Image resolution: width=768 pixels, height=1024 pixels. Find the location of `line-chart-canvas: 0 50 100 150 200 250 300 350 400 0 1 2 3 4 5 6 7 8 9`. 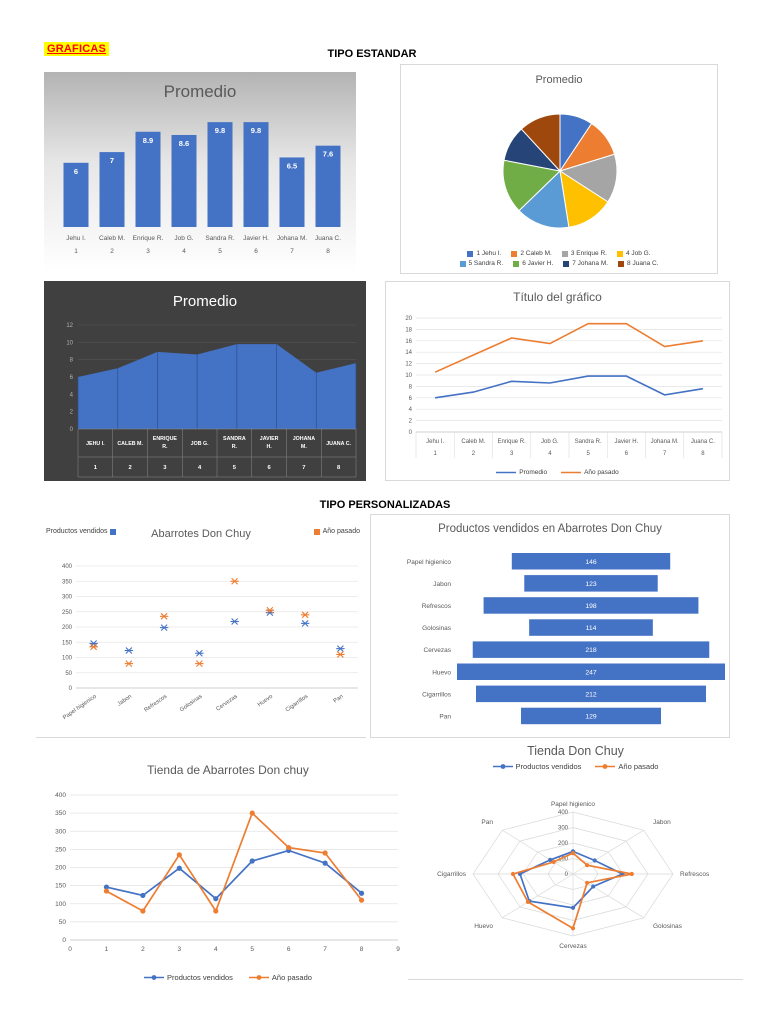

line-chart-canvas: 0 50 100 150 200 250 300 350 400 0 1 2 3 4 5 6 7 8 9 is located at coordinates (227, 872).